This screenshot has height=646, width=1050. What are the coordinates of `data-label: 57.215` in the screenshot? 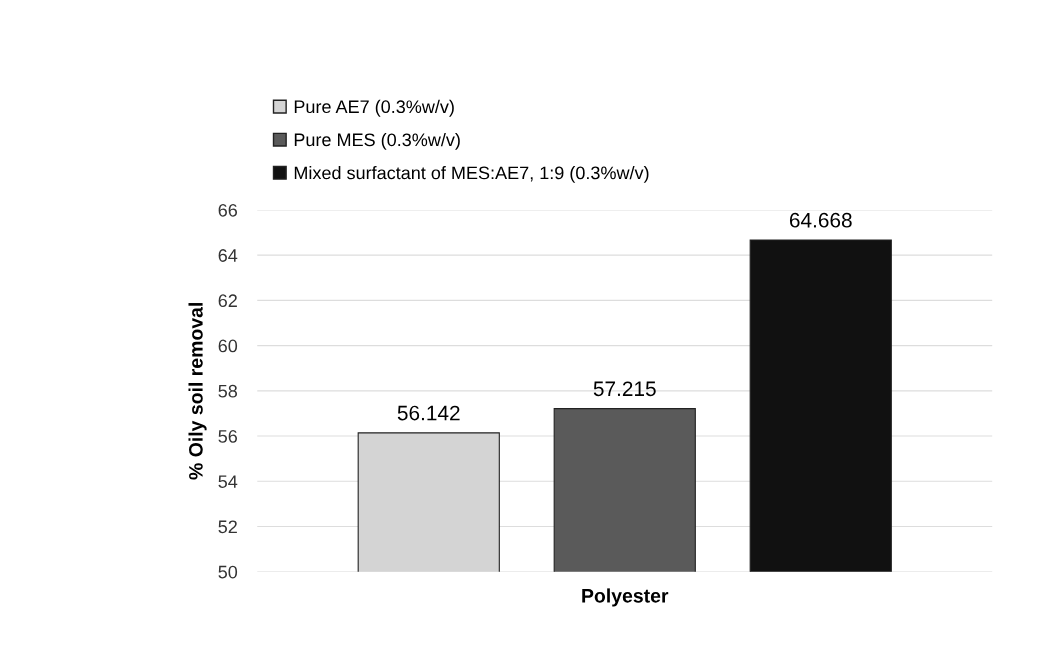 It's located at (624, 389).